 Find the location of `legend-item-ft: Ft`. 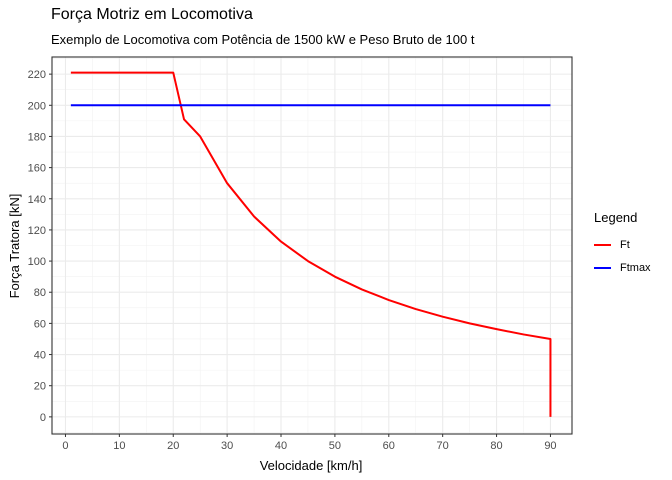

legend-item-ft: Ft is located at coordinates (622, 244).